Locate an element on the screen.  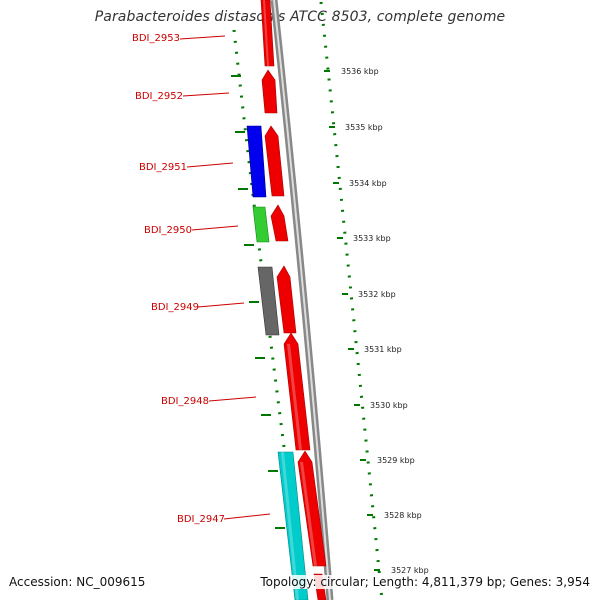
gene-highlights is located at coordinates (290, 300).